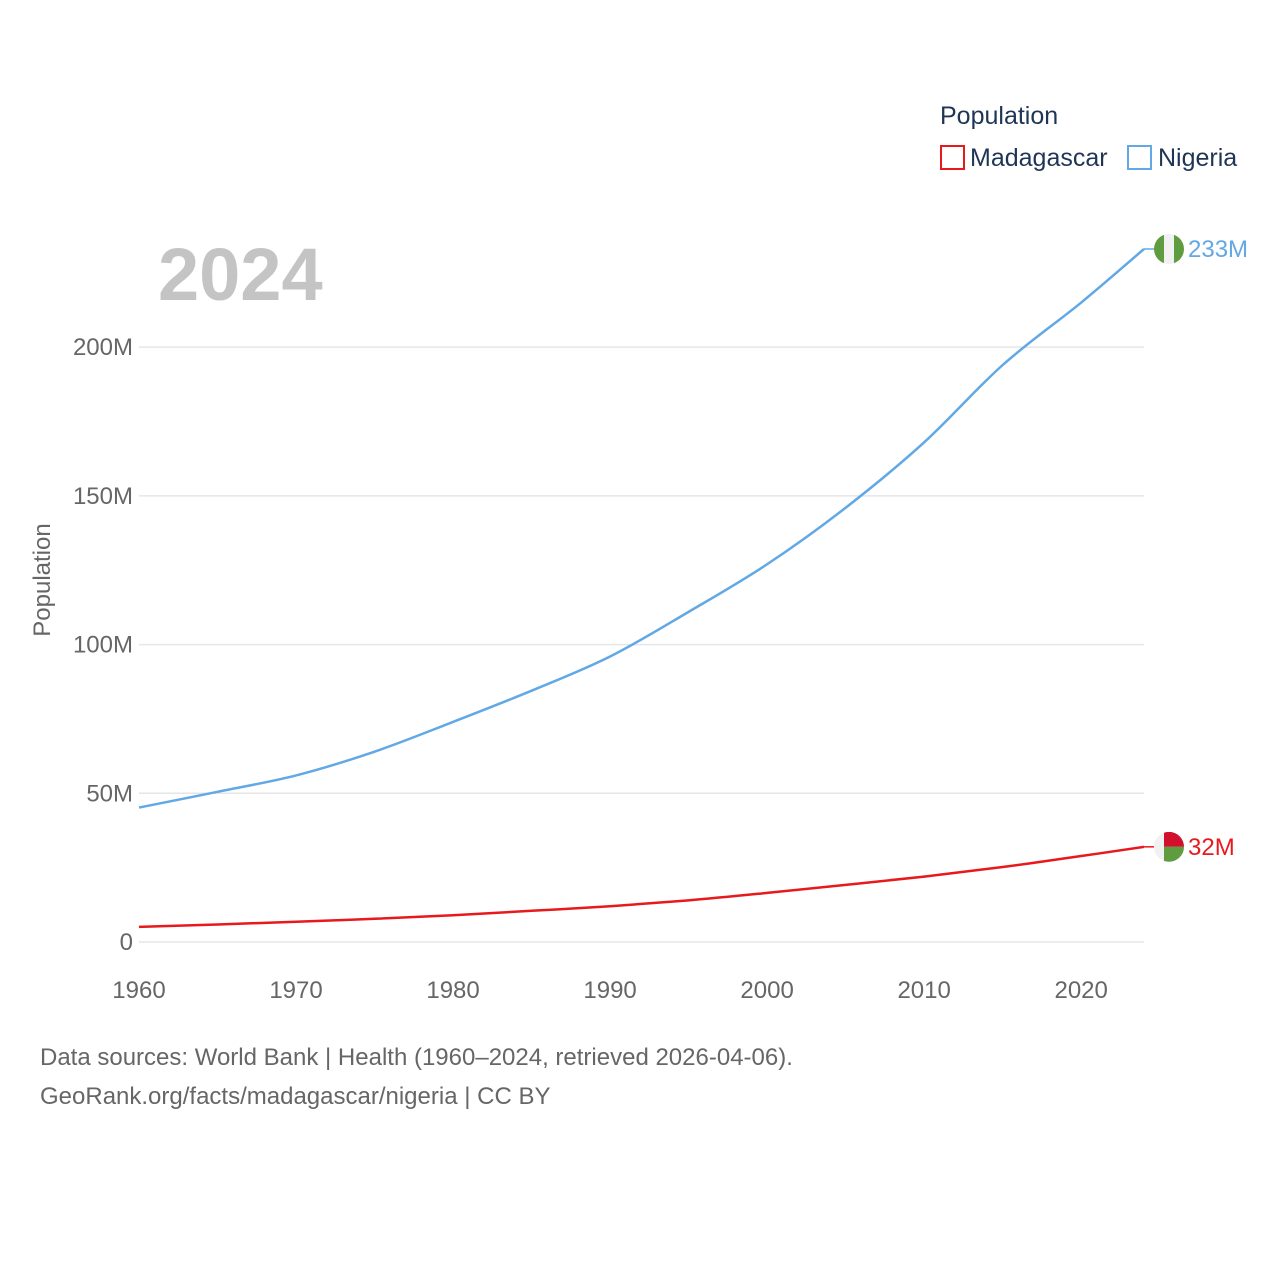 The image size is (1280, 1280). Describe the element at coordinates (109, 793) in the screenshot. I see `y-tick-label: 50M` at that location.